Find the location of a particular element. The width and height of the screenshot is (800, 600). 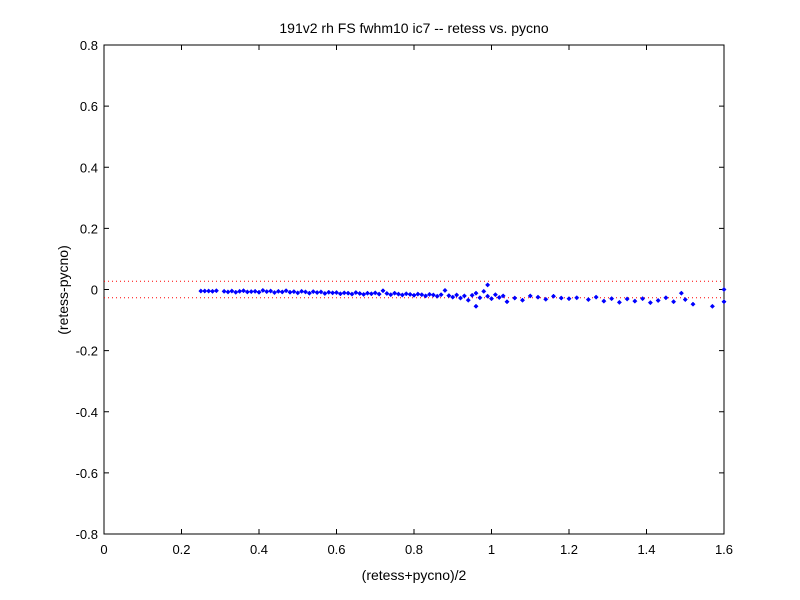

reference-lines is located at coordinates (414, 289).